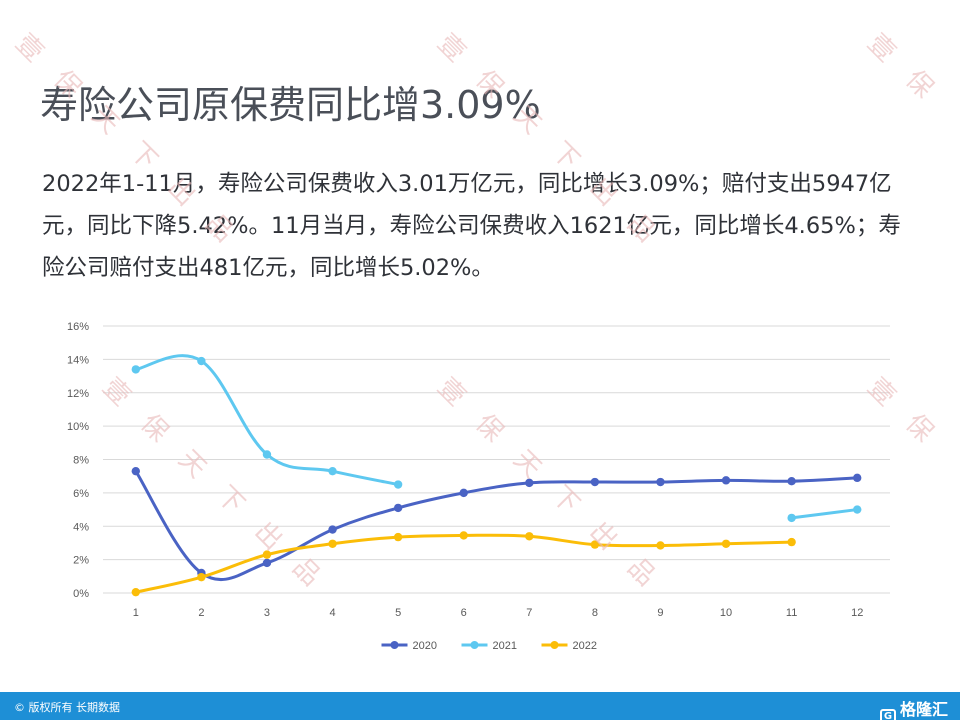 This screenshot has width=960, height=725. What do you see at coordinates (554, 645) in the screenshot?
I see `legend-marker-2022` at bounding box center [554, 645].